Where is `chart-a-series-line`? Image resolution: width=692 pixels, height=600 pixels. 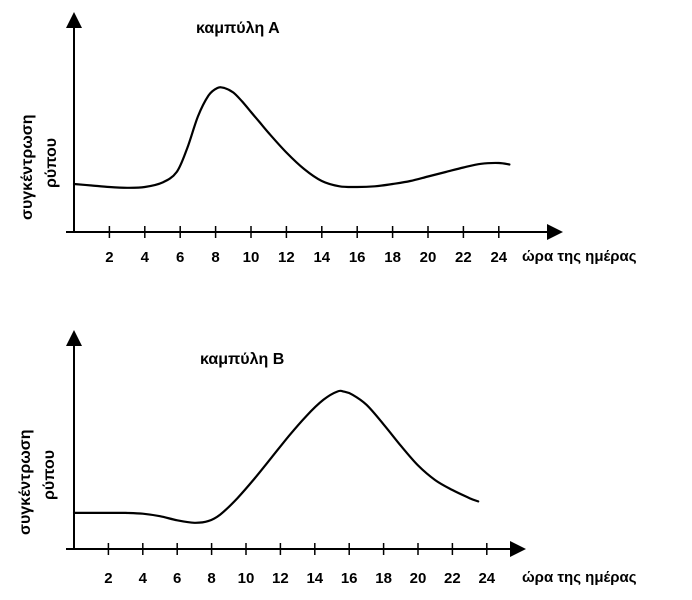 chart-a-series-line is located at coordinates (291, 137).